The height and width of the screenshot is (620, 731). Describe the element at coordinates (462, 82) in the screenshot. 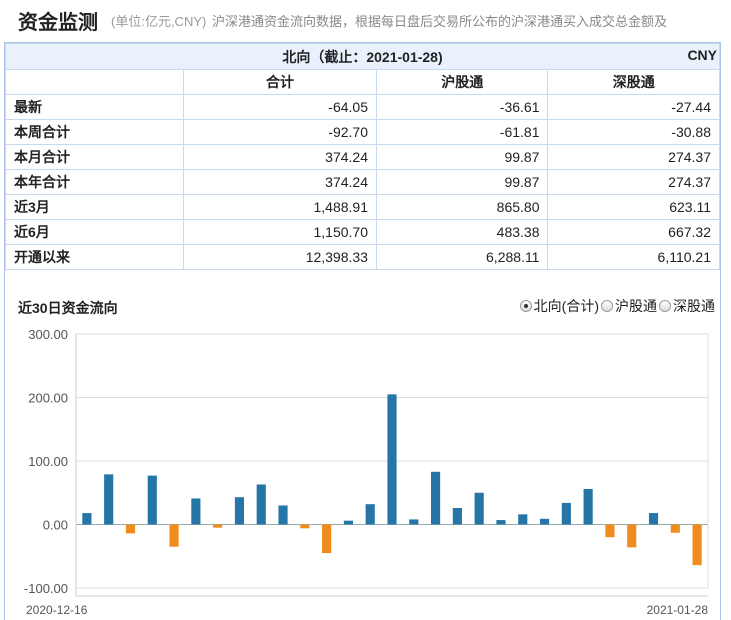

I see `column-header: 沪股通` at that location.